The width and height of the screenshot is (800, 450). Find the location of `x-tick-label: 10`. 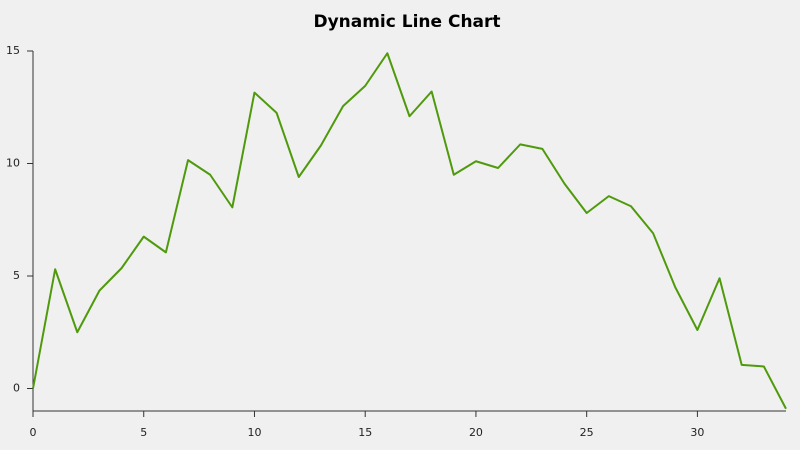

x-tick-label: 10 is located at coordinates (254, 432).